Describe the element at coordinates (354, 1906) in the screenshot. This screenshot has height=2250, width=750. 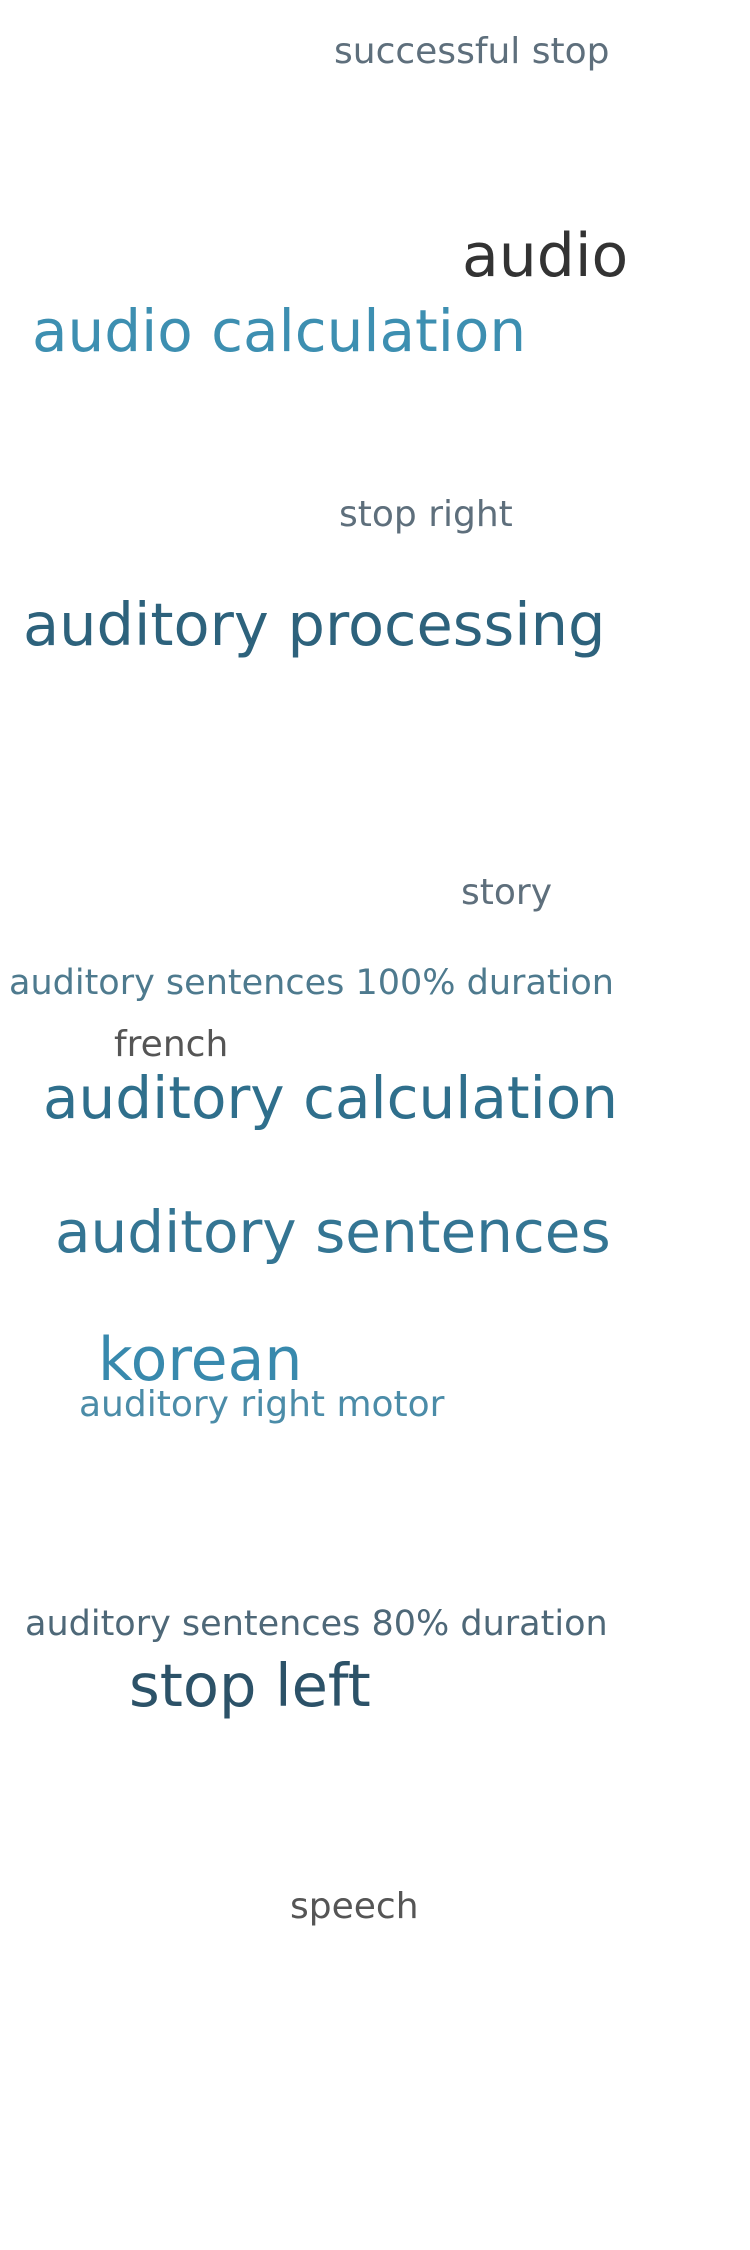
I see `word-speech: speech` at that location.